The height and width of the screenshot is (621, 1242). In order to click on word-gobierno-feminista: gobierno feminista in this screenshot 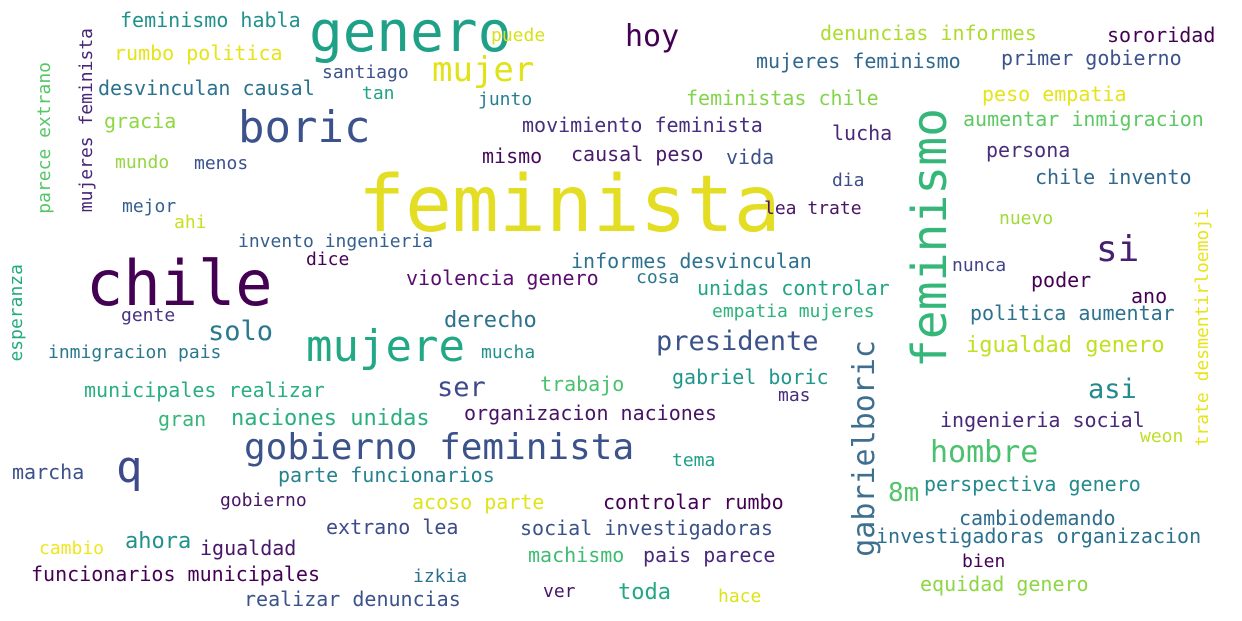, I will do `click(439, 447)`.